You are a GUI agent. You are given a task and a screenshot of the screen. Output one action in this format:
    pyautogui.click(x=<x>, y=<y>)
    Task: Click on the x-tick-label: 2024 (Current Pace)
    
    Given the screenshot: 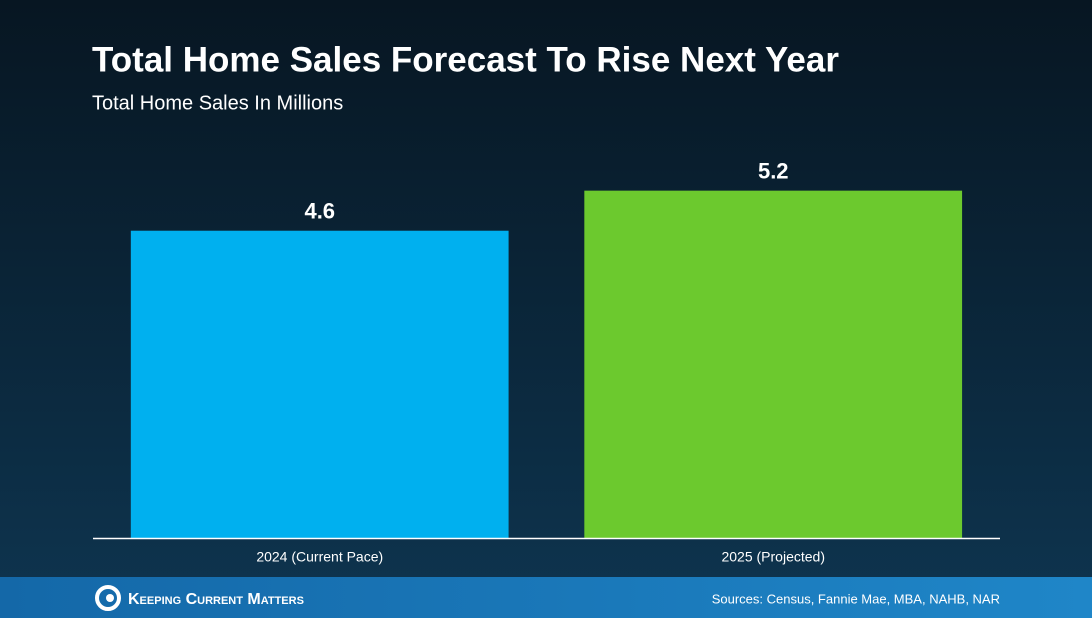 What is the action you would take?
    pyautogui.click(x=319, y=557)
    